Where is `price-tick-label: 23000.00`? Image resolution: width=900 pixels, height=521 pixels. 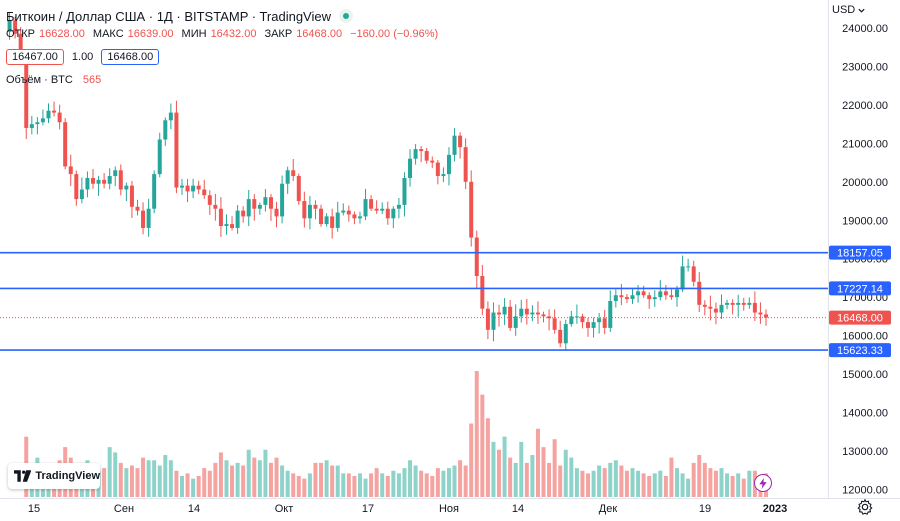
price-tick-label: 23000.00 is located at coordinates (865, 67).